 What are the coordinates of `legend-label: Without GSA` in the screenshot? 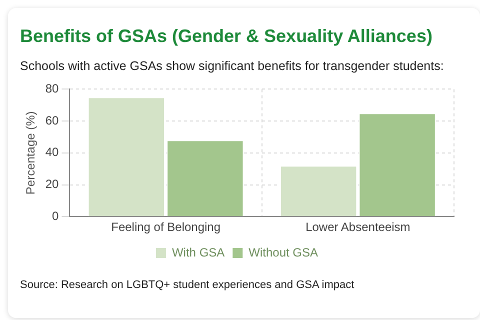 It's located at (283, 252).